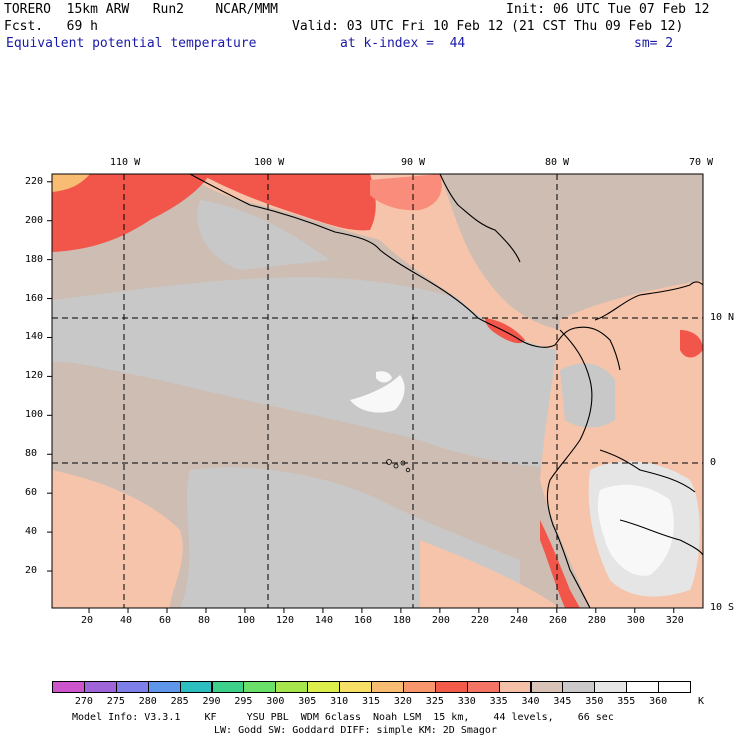 The width and height of the screenshot is (740, 740). I want to click on init-time: Init: 06 UTC Tue 07 Feb 12, so click(608, 9).